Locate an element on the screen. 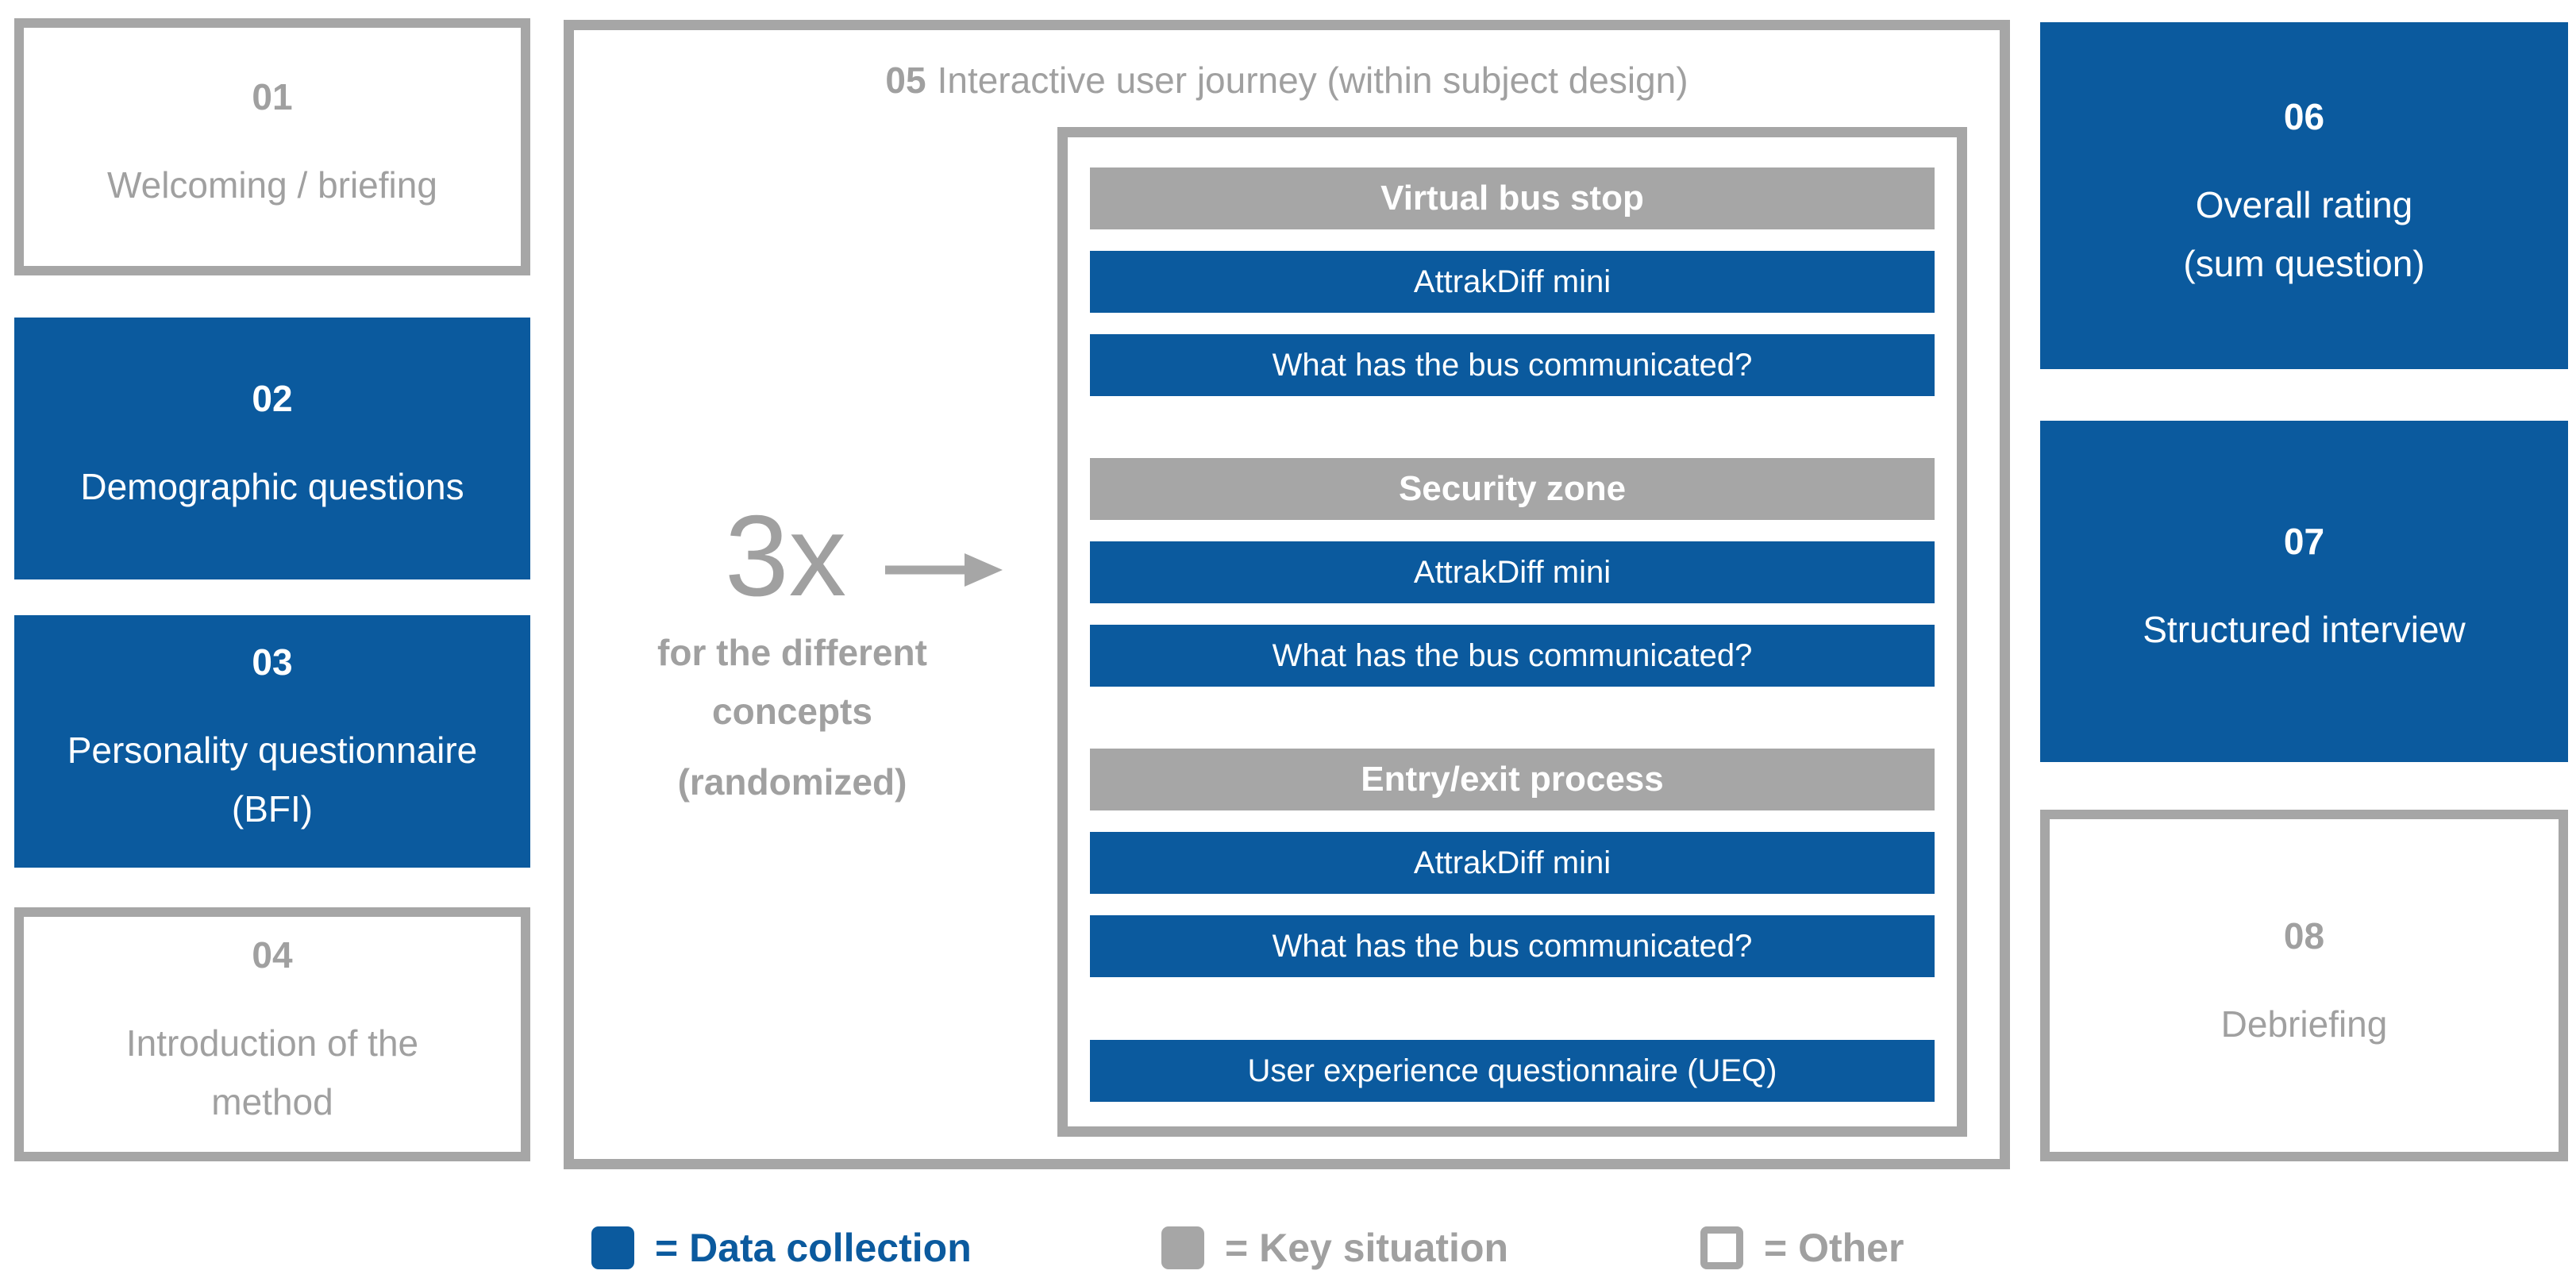 This screenshot has width=2576, height=1282. step-label: Introduction of the method is located at coordinates (272, 1072).